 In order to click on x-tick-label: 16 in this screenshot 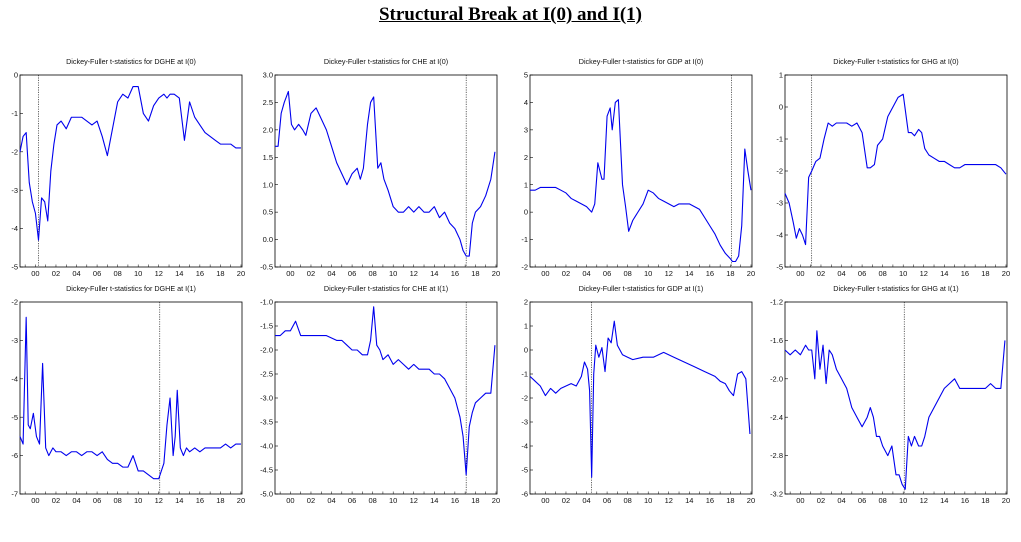, I will do `click(710, 500)`.